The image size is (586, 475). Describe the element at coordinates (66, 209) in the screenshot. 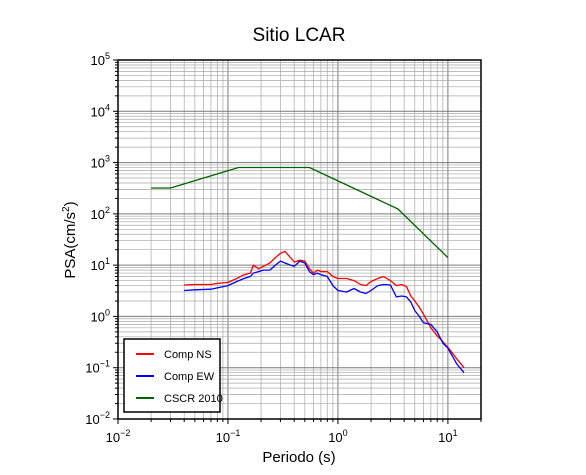

I see `y-axis-label-exponent: 2` at that location.